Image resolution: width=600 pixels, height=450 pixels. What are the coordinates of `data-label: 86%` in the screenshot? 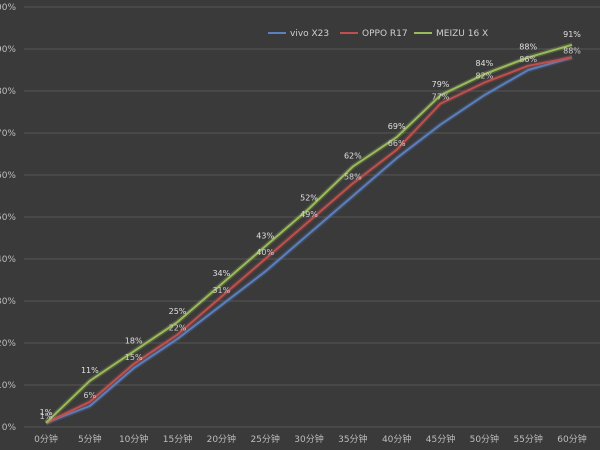 It's located at (528, 59).